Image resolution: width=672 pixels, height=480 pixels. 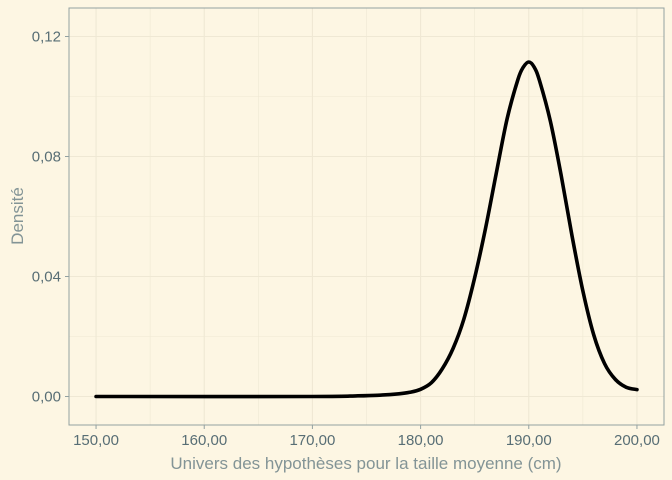 I want to click on x-tick-label: 200,00, so click(x=637, y=440).